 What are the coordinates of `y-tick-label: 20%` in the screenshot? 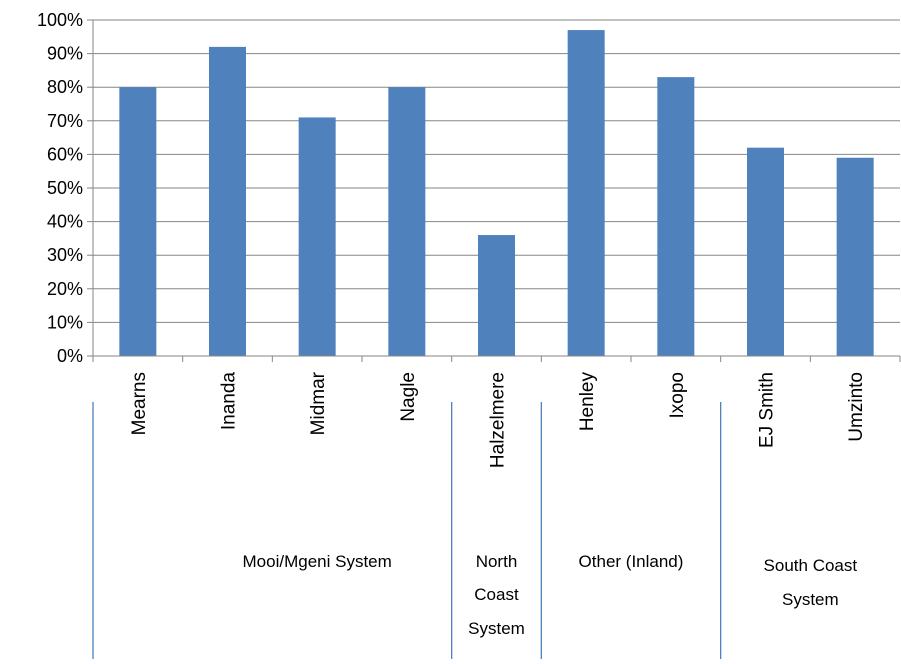 It's located at (65, 289).